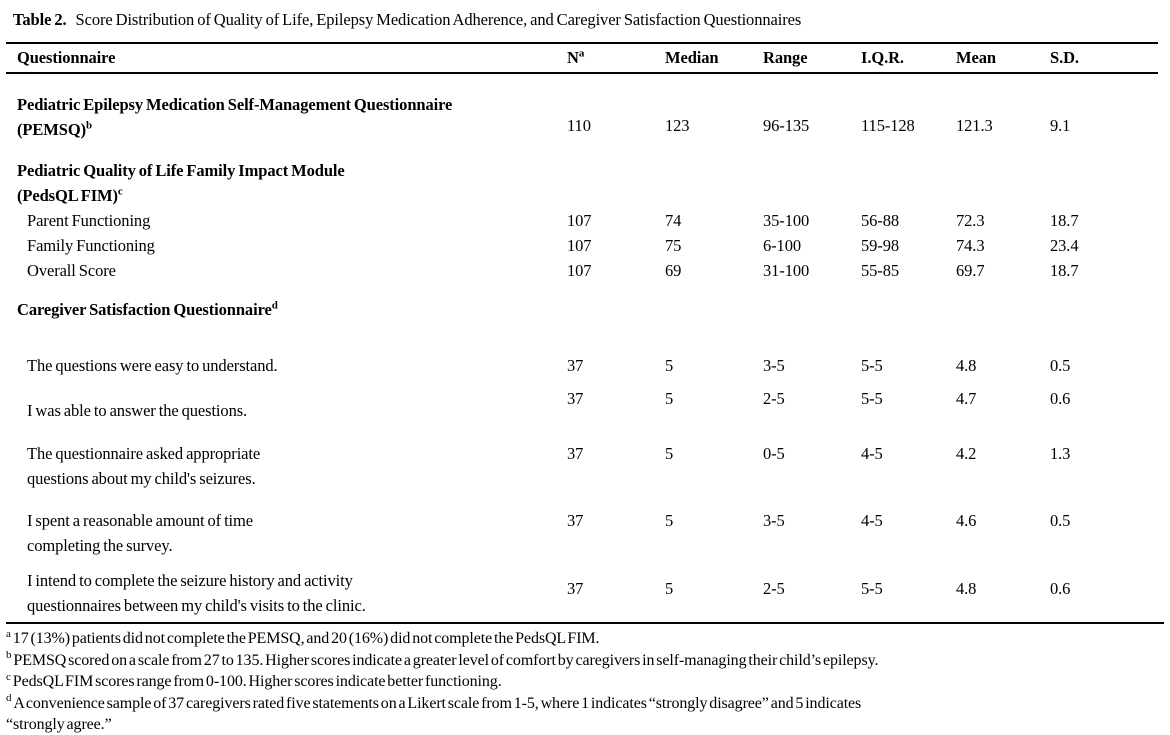 The image size is (1170, 735). What do you see at coordinates (1060, 453) in the screenshot?
I see `cell-sd: 1.3` at bounding box center [1060, 453].